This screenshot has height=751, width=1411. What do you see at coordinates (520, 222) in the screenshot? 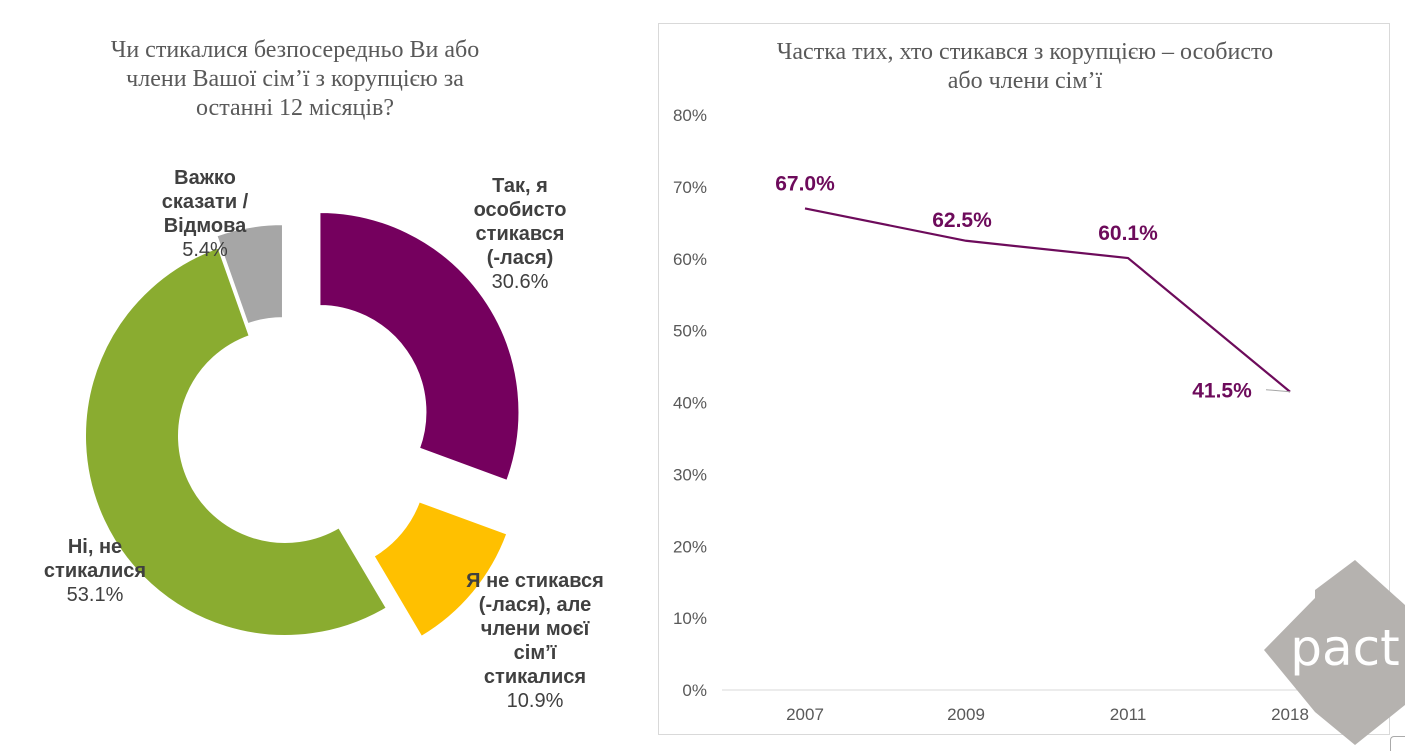
I see `slice-label-text: Так, я особисто стикався (-лася)` at bounding box center [520, 222].